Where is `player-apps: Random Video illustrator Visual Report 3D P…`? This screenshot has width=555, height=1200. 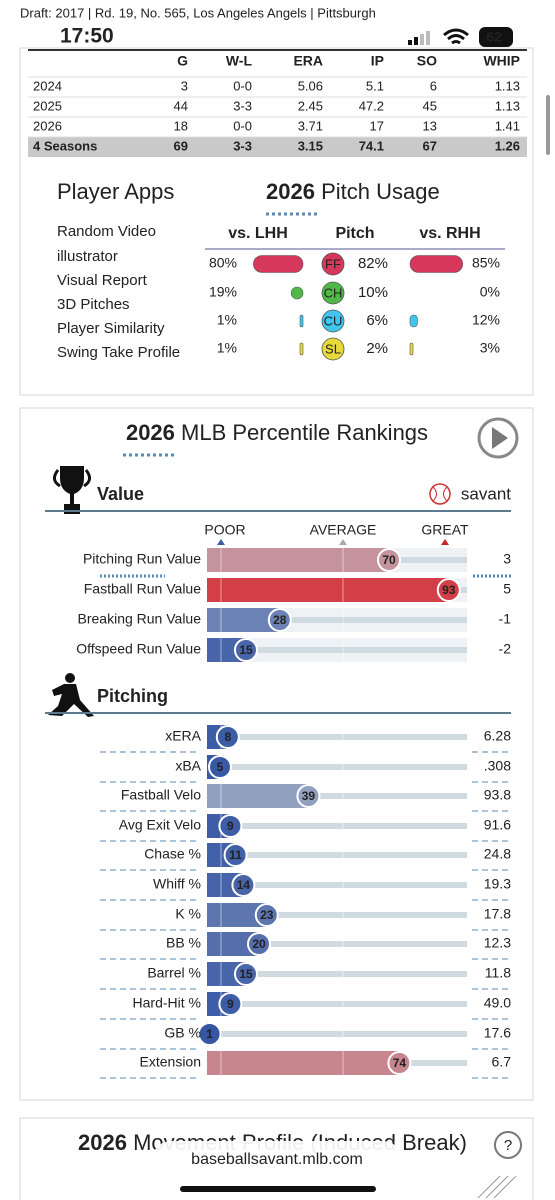 player-apps: Random Video illustrator Visual Report 3D P… is located at coordinates (118, 292).